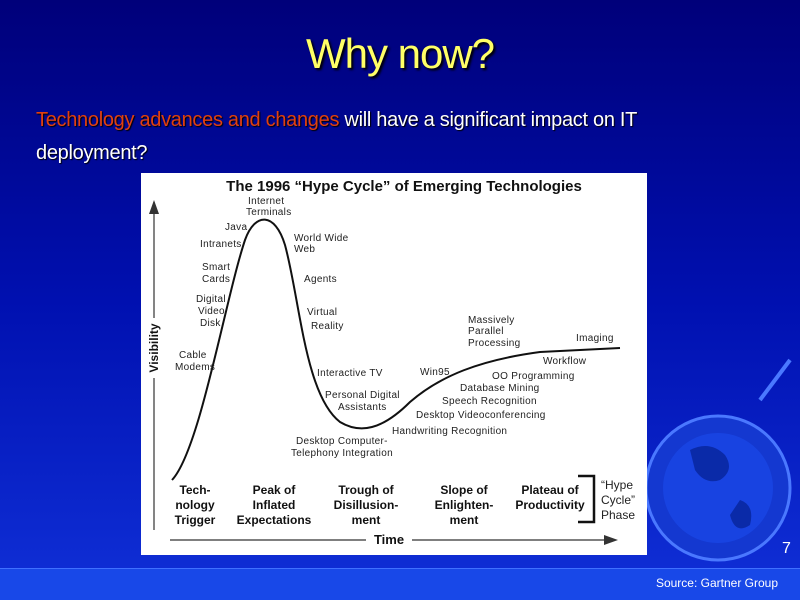 The image size is (800, 600). I want to click on page-number: 7, so click(786, 548).